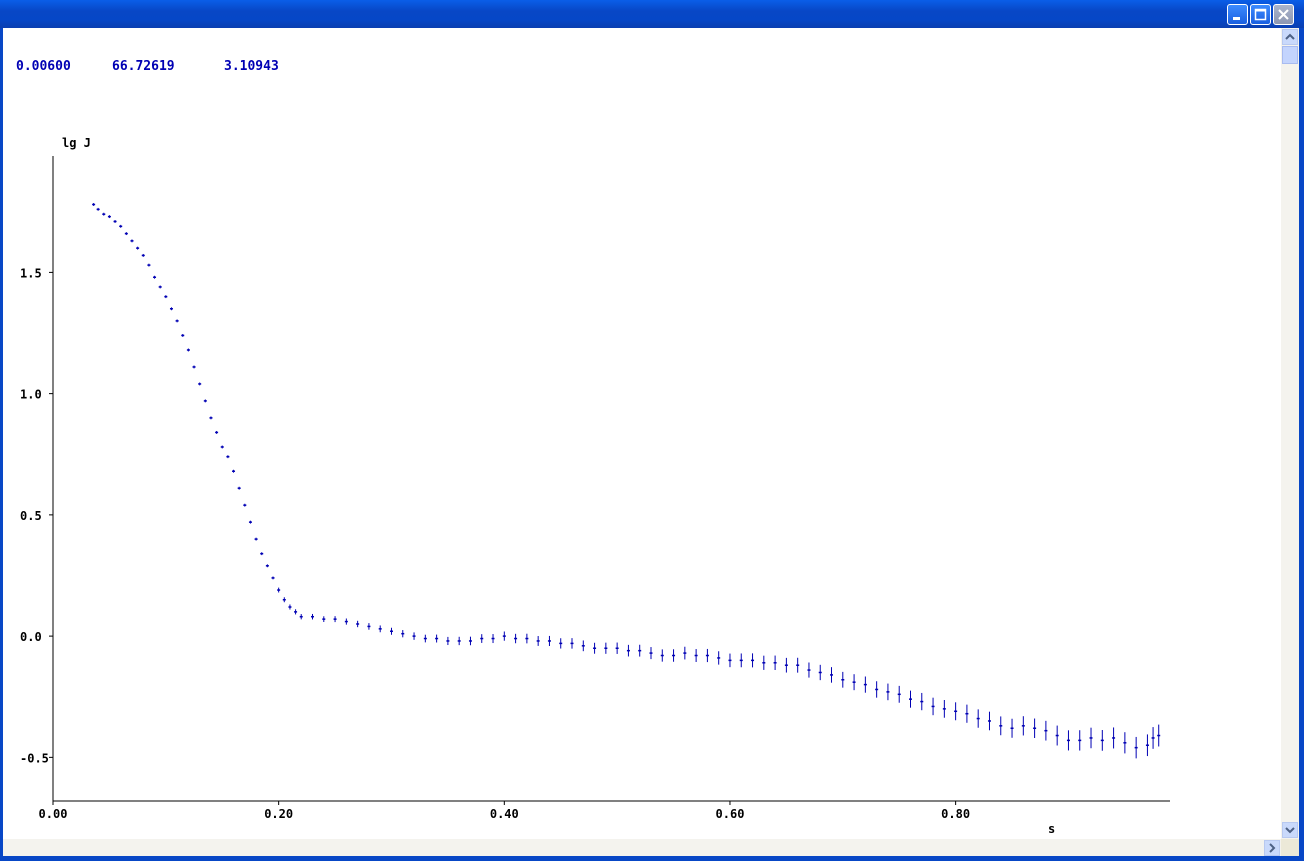 The width and height of the screenshot is (1304, 861). Describe the element at coordinates (1290, 433) in the screenshot. I see `vertical-scrollbar` at that location.